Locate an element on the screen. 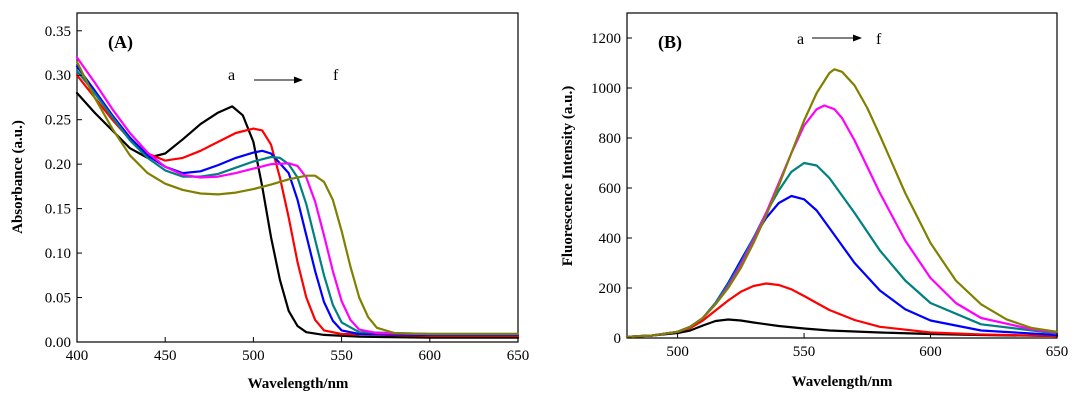  x-tick-label: 400 is located at coordinates (77, 356).